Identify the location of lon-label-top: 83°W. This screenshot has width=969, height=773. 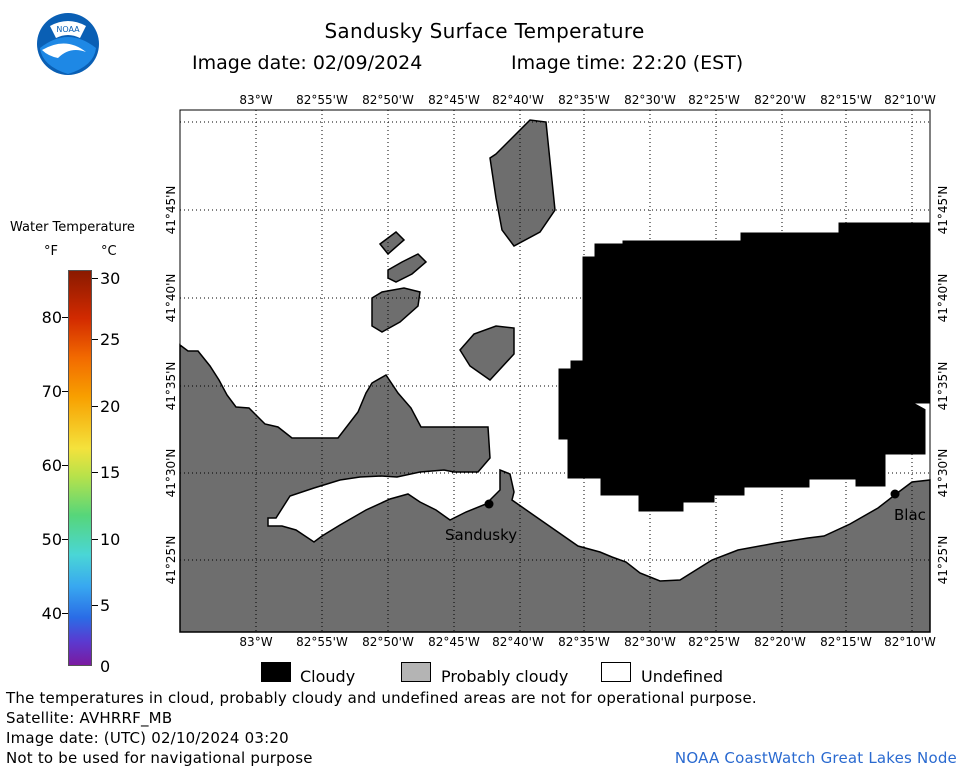
(255, 100).